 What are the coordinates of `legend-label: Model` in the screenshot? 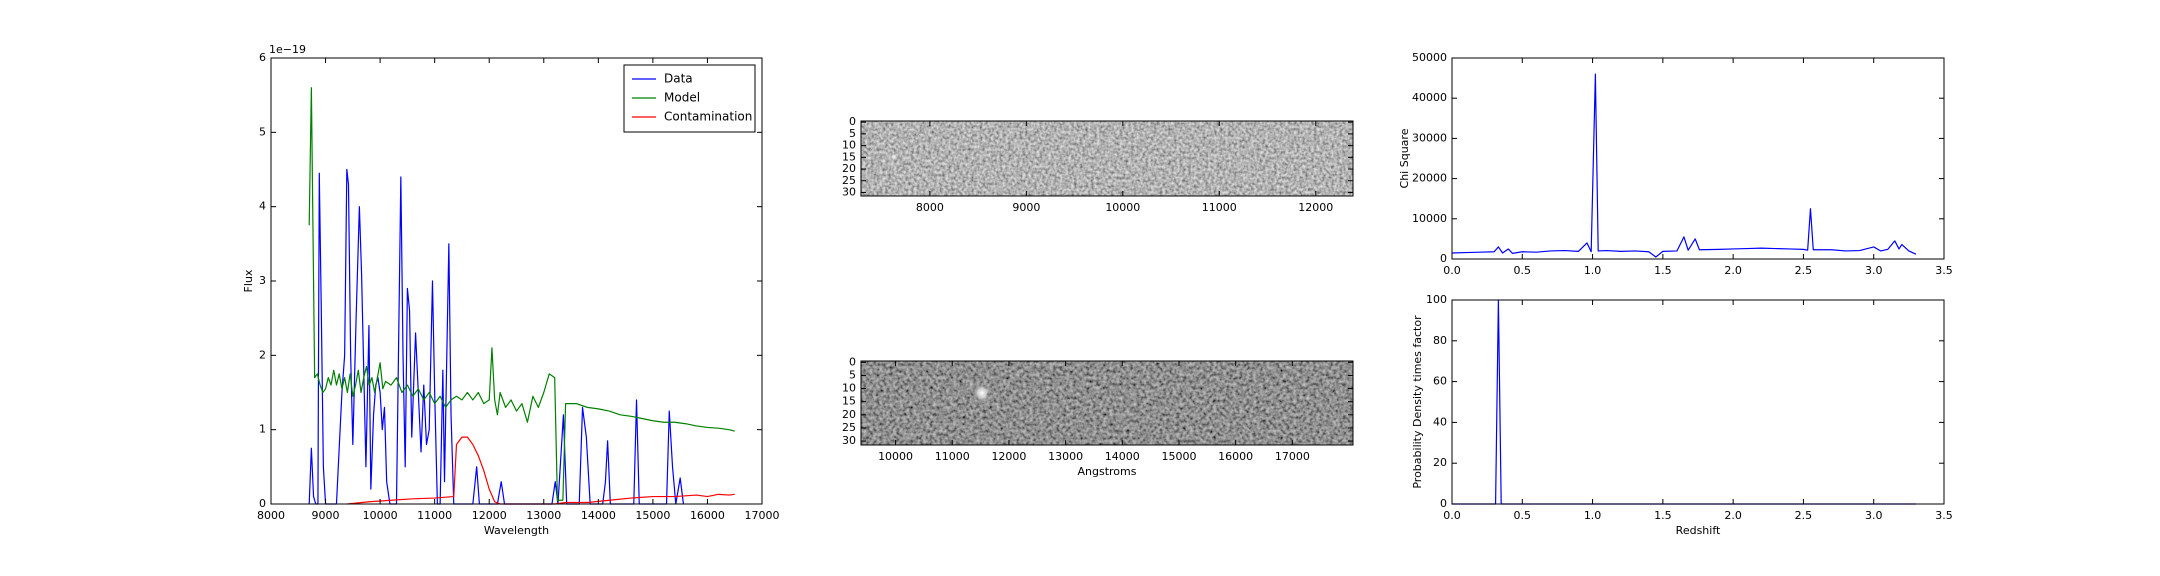 It's located at (682, 98).